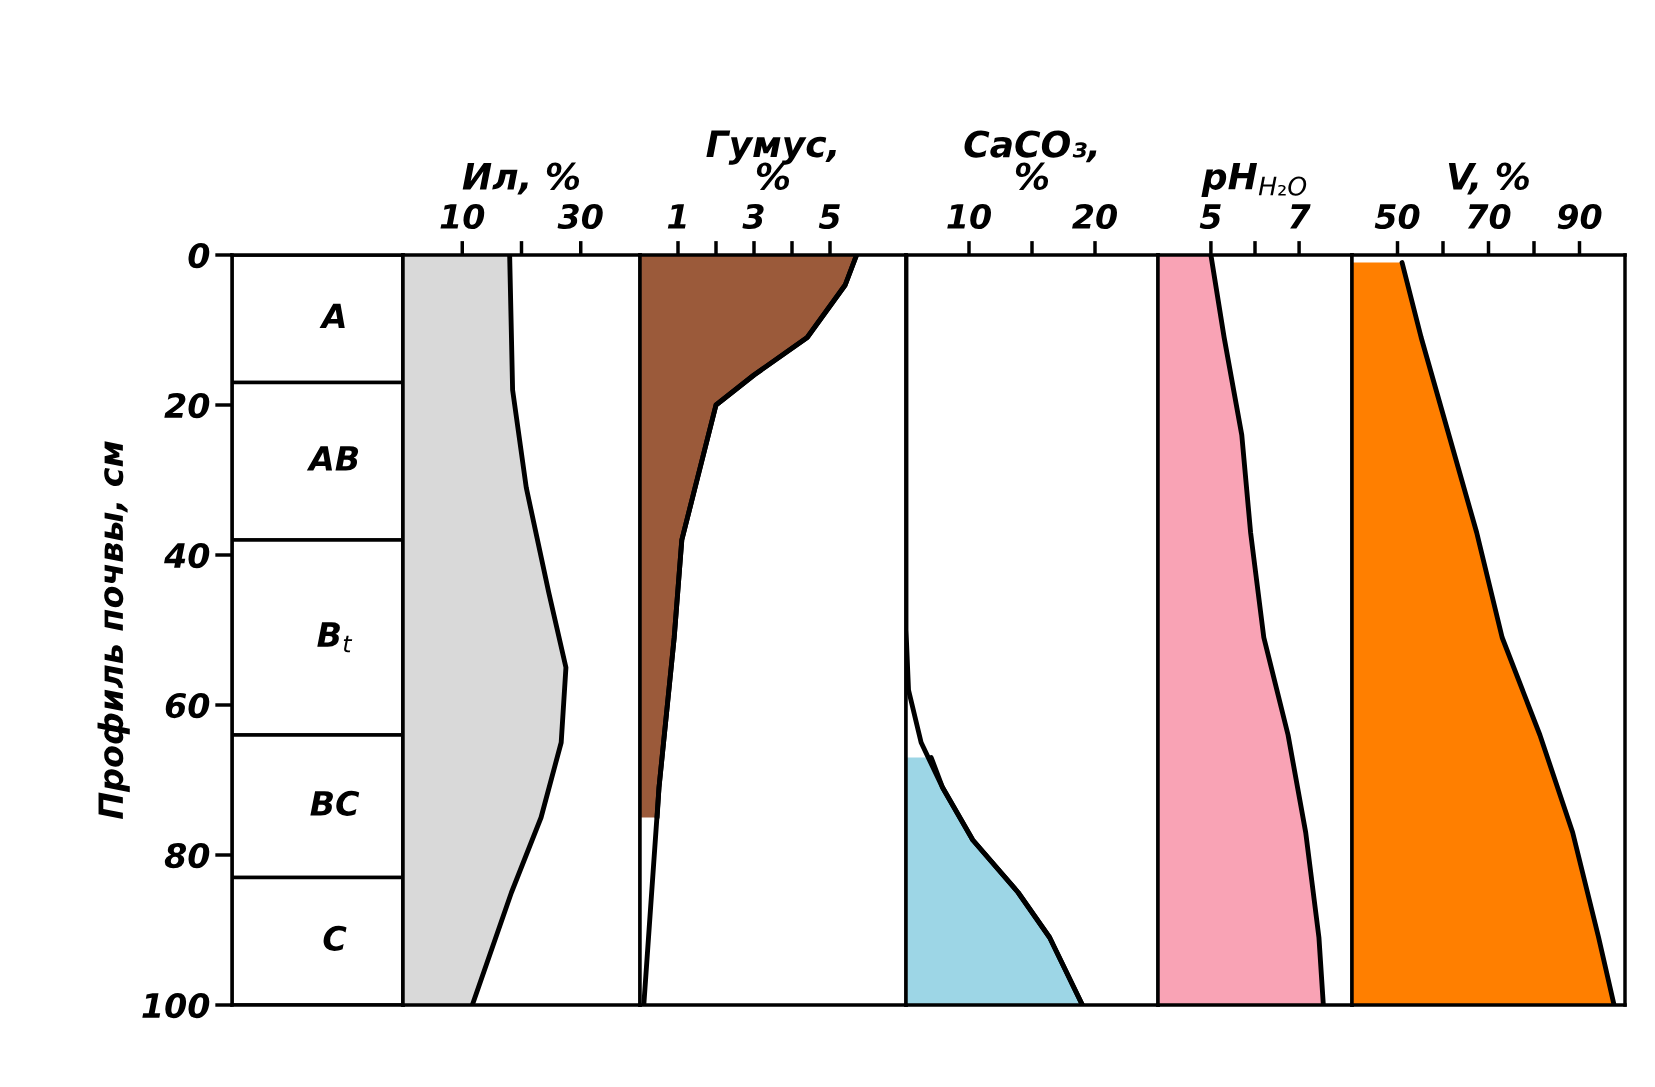 Image resolution: width=1655 pixels, height=1087 pixels. What do you see at coordinates (335, 637) in the screenshot?
I see `series-label: B$_{t}$` at bounding box center [335, 637].